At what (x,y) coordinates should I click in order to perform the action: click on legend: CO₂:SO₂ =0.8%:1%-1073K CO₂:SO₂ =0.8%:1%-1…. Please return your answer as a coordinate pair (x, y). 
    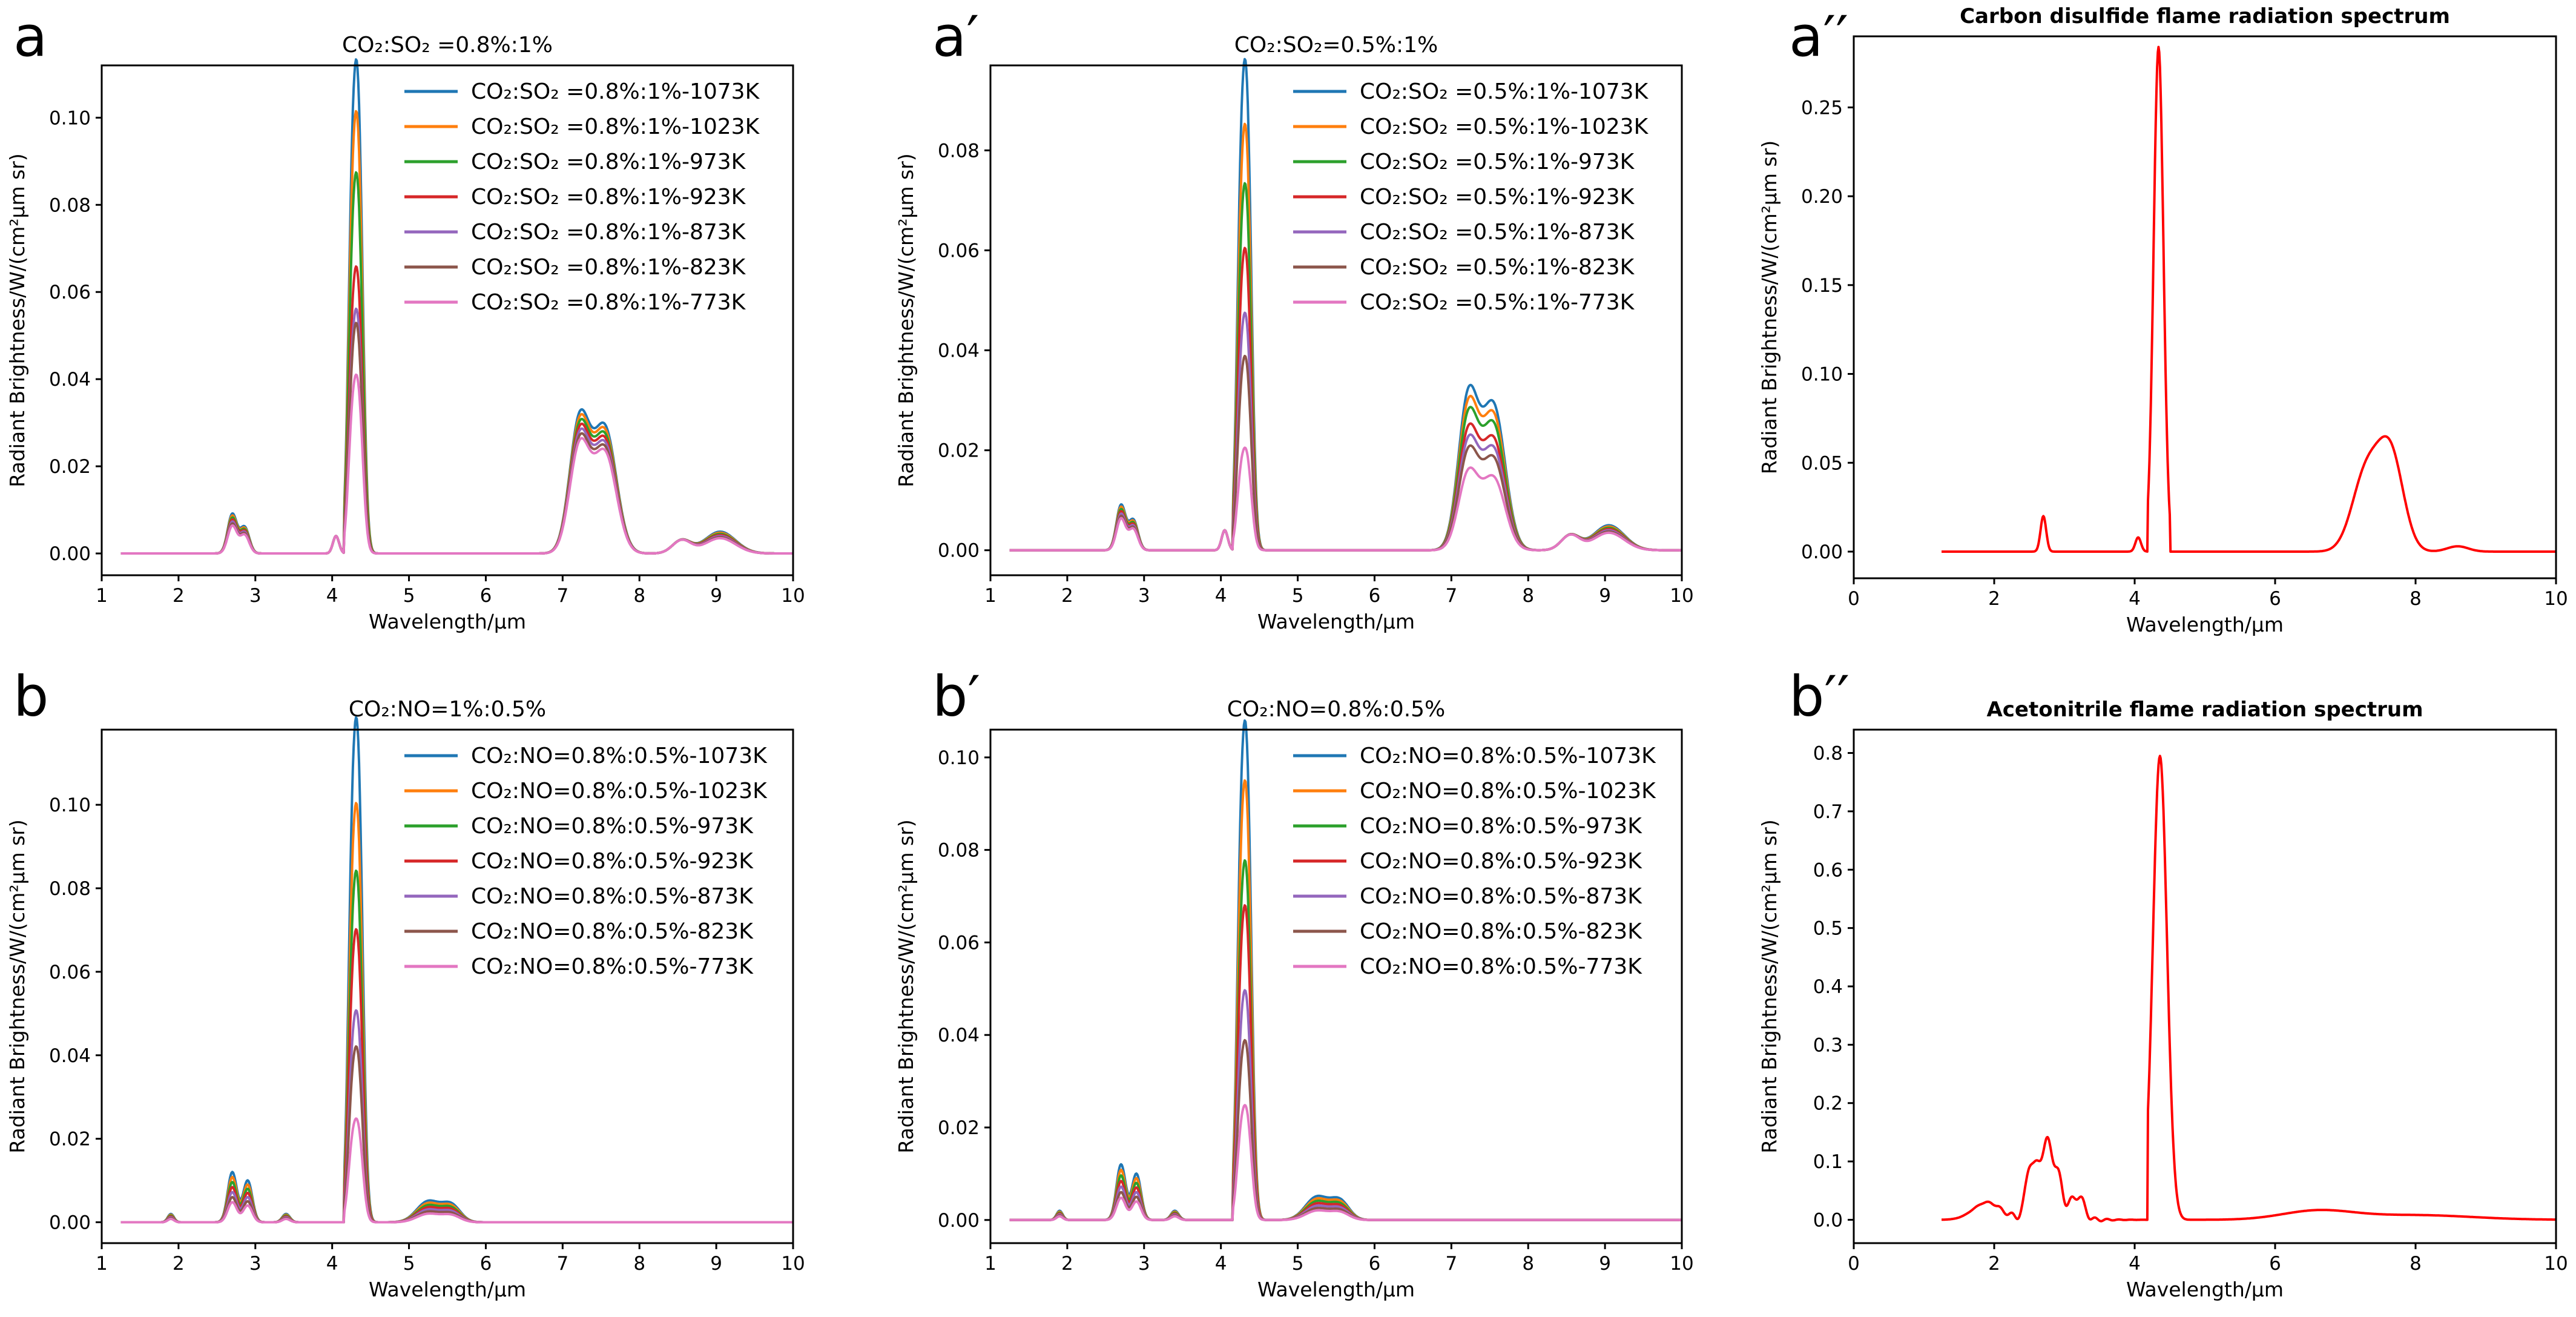
    Looking at the image, I should click on (582, 197).